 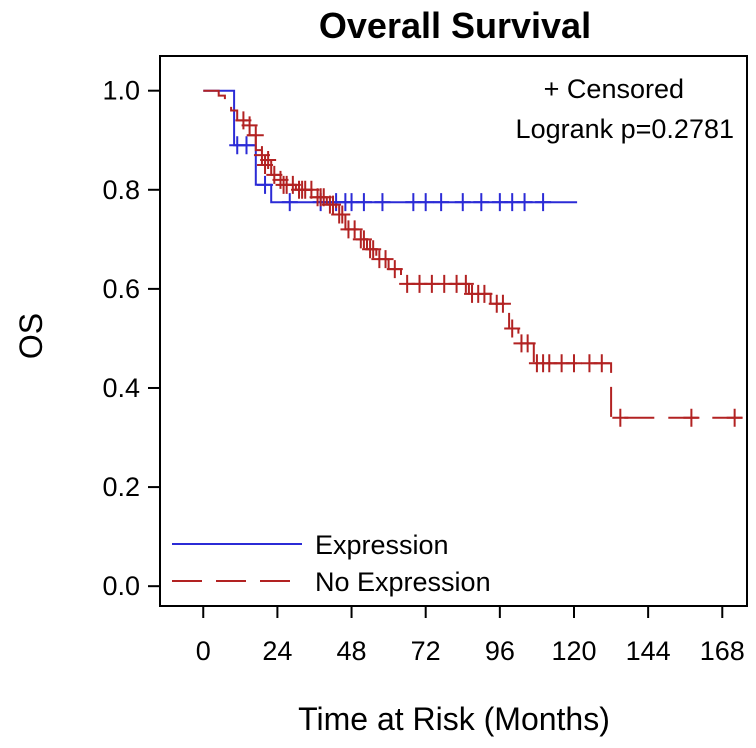 What do you see at coordinates (277, 651) in the screenshot?
I see `x-tick-label: 24` at bounding box center [277, 651].